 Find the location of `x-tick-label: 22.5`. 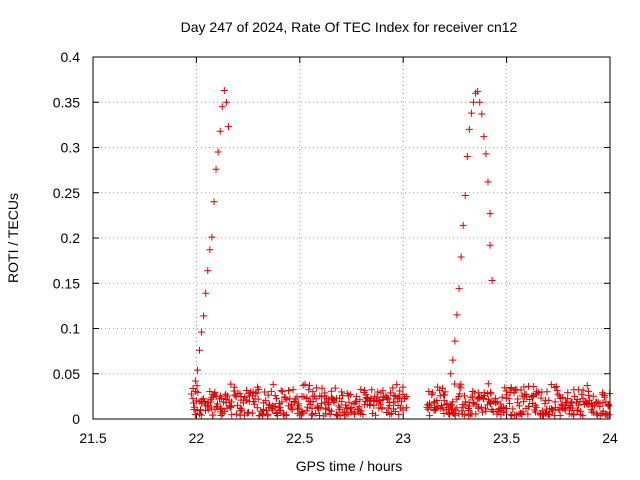

x-tick-label: 22.5 is located at coordinates (299, 438).